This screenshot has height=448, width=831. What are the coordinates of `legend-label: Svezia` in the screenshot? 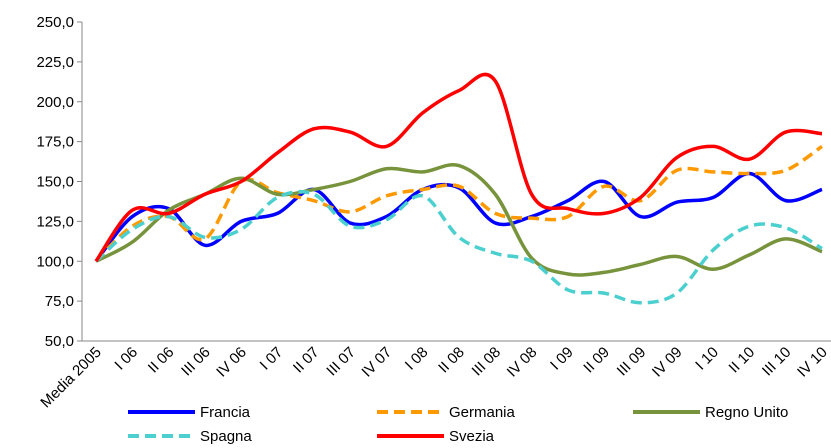 It's located at (472, 436).